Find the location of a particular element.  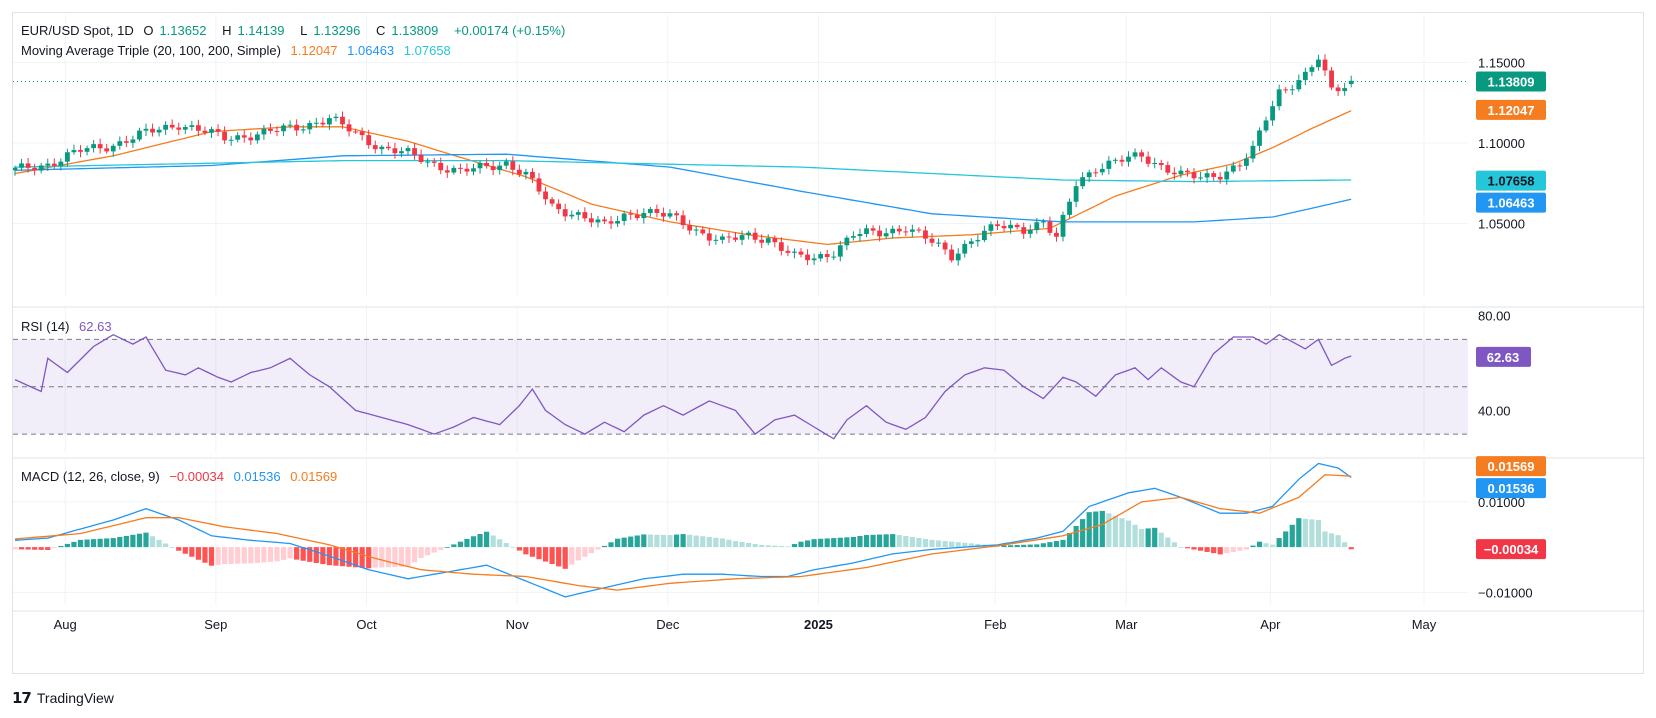

tradingview-logo-icon: 𝟭𝟳 is located at coordinates (22, 698).